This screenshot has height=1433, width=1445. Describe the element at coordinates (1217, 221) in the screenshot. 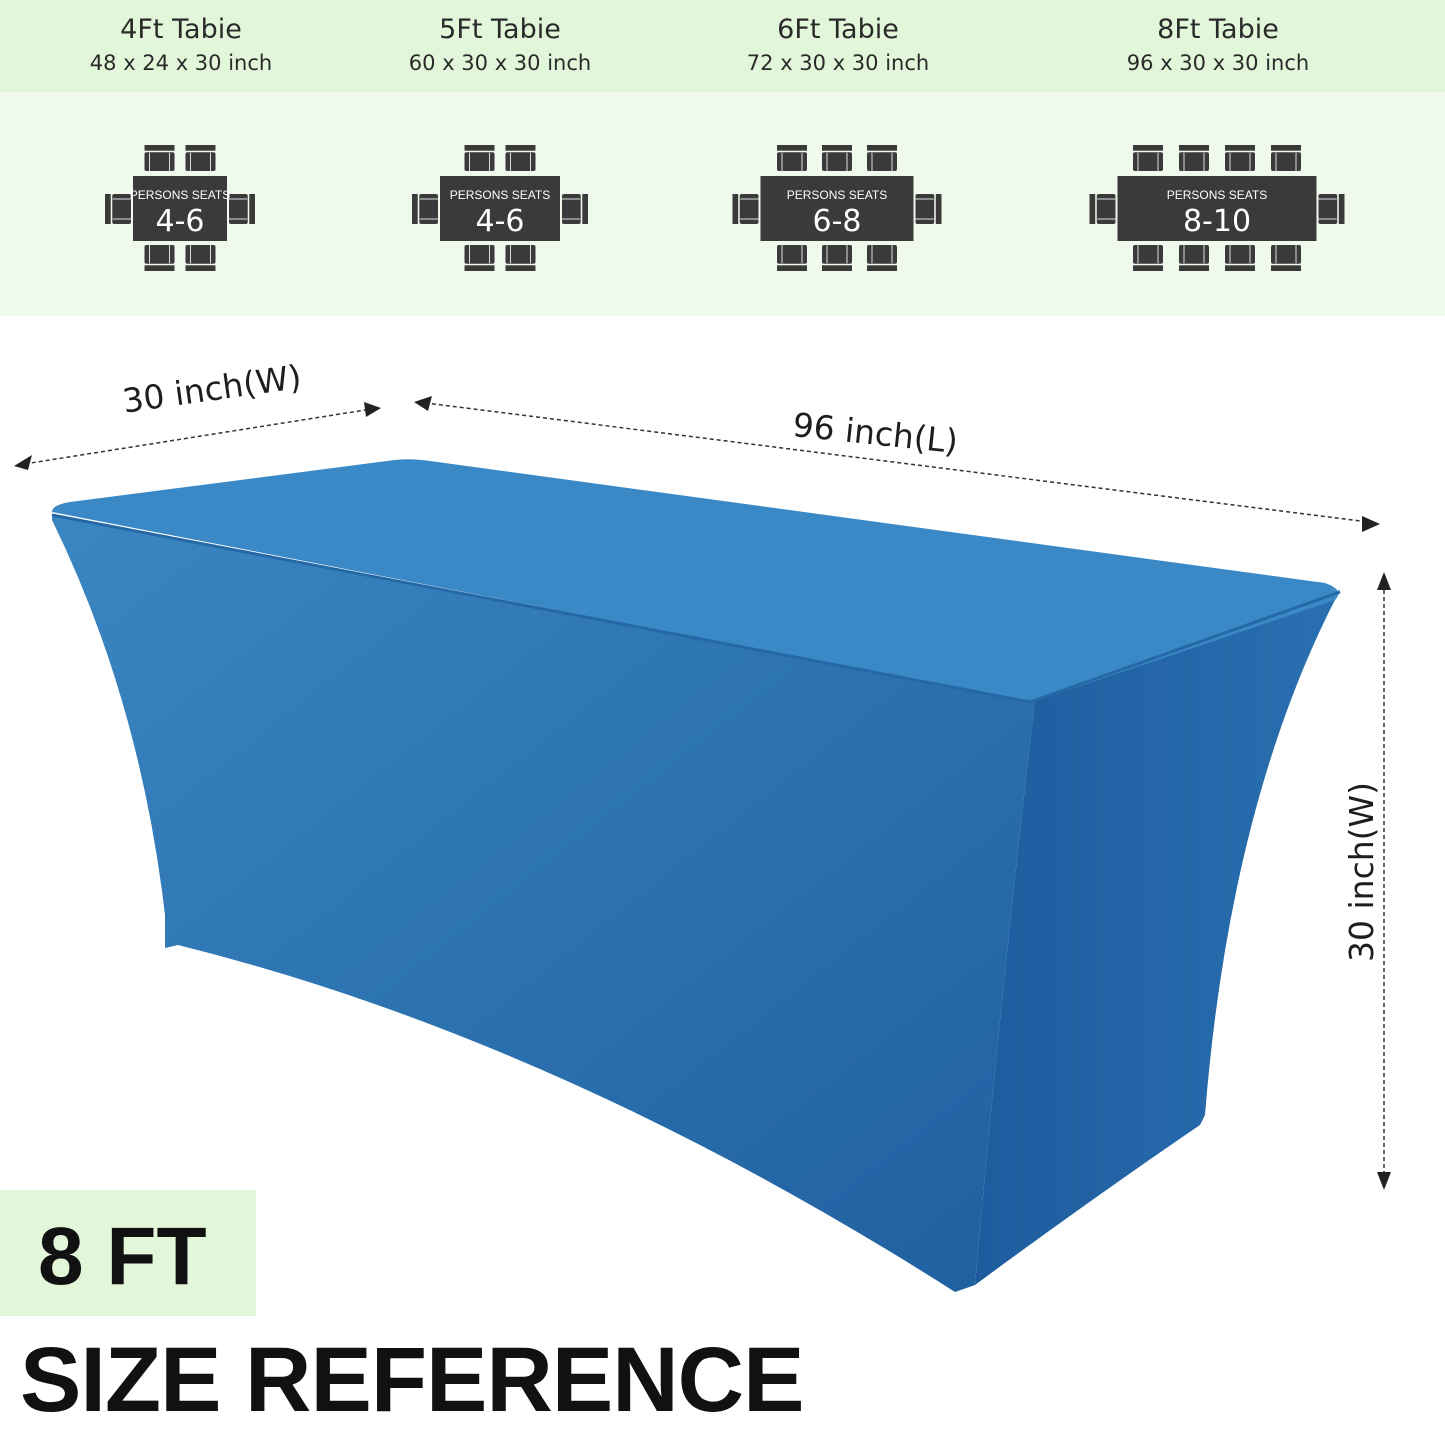

I see `seats-count: 8-10` at that location.